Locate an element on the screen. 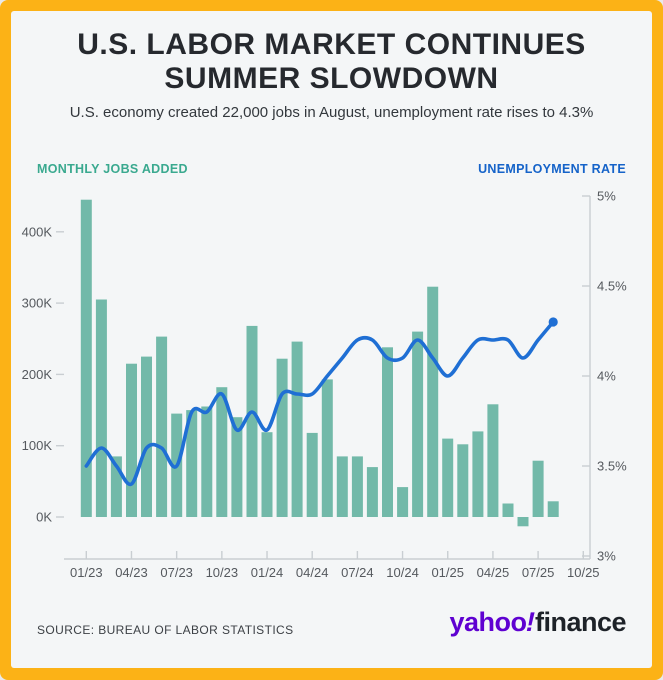  left-axis-tick-label: 200K is located at coordinates (37, 374).